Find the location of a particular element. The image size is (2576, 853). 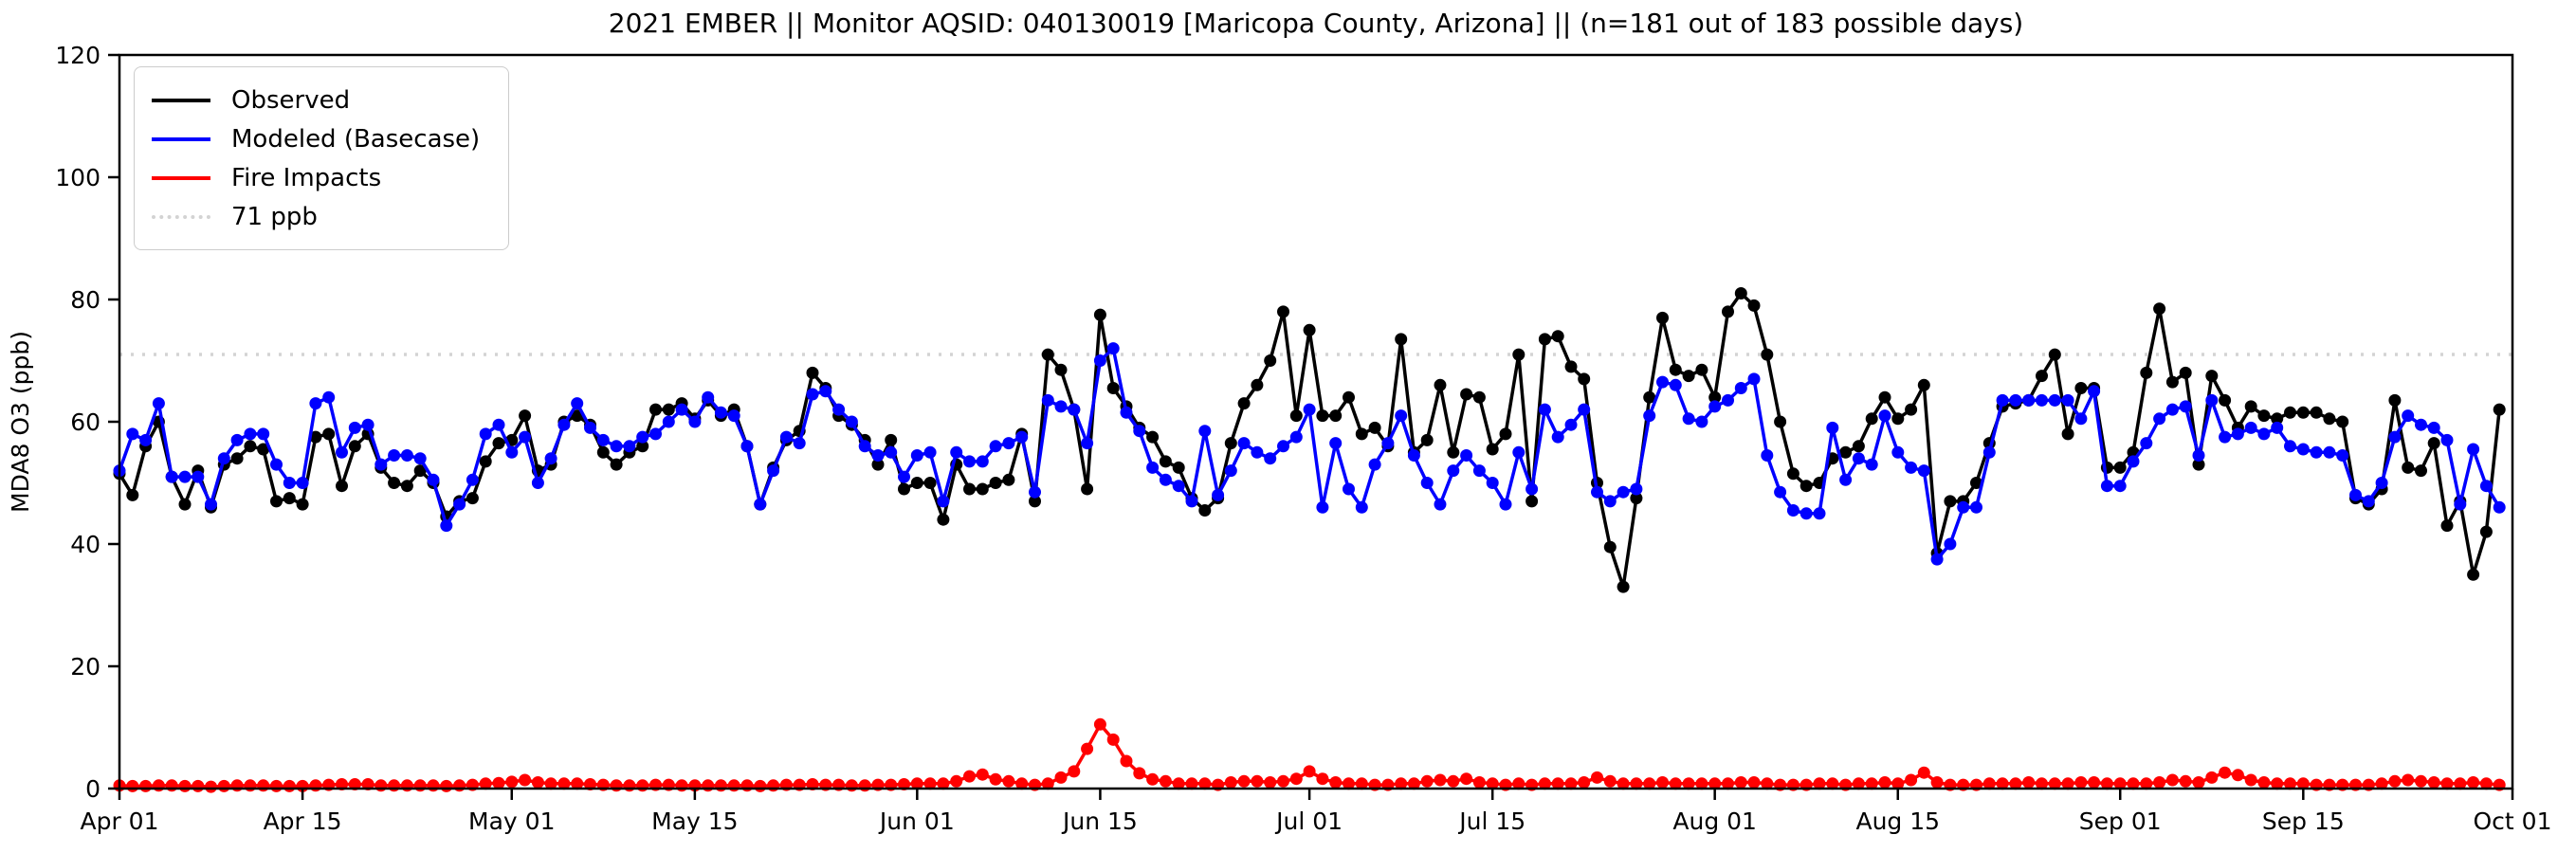

x-tick-label: Sep 15 is located at coordinates (2303, 821).